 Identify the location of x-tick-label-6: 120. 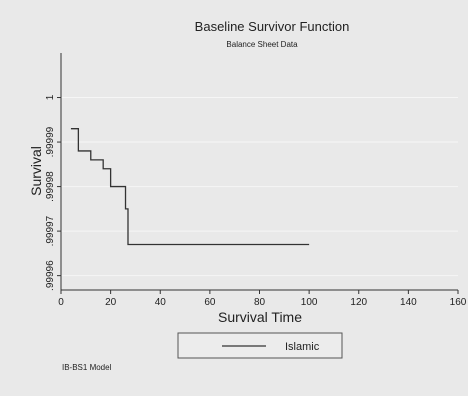
(358, 302).